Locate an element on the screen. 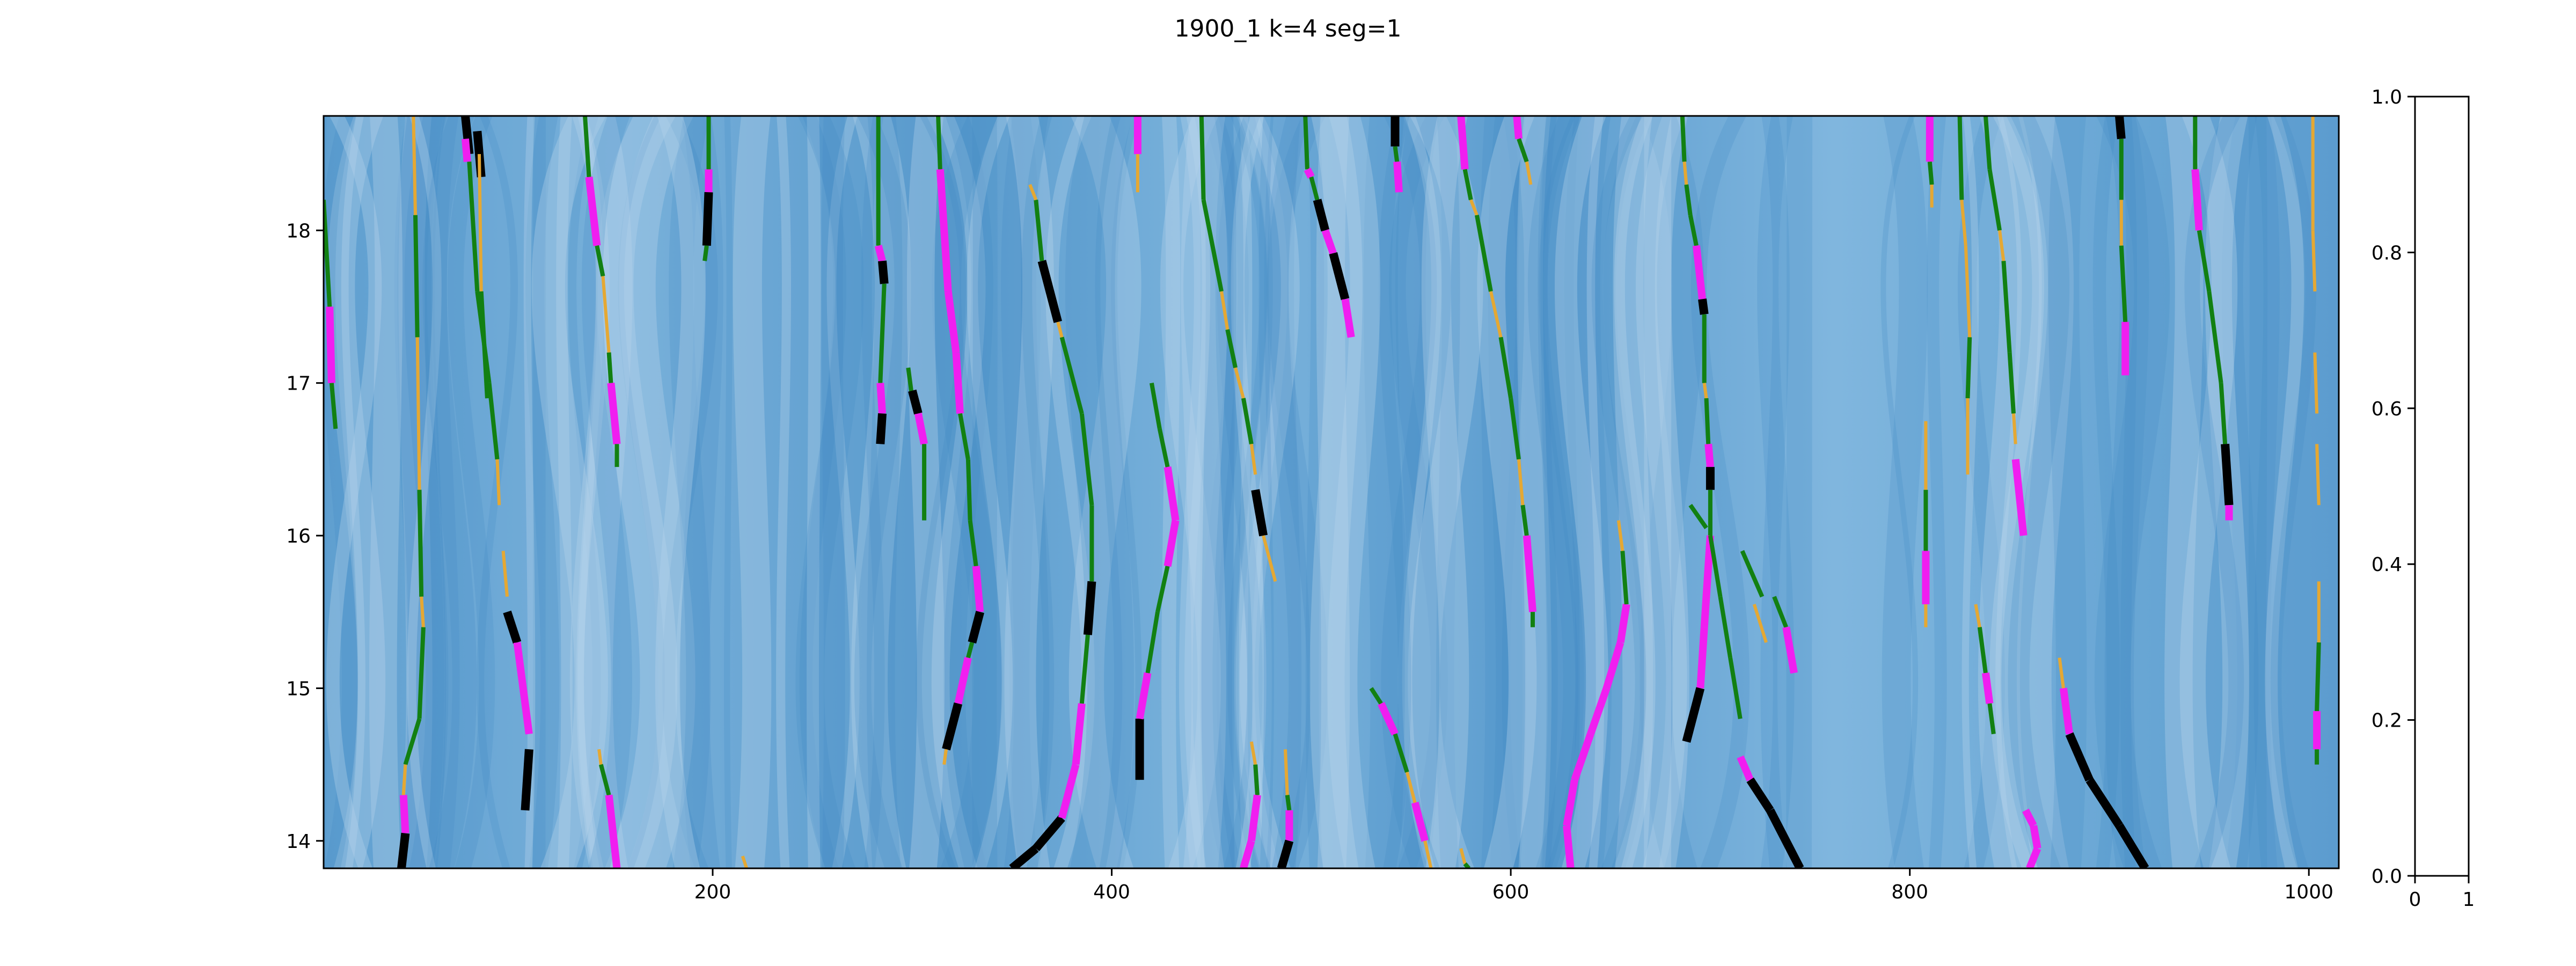 This screenshot has height=966, width=2576. colorbar-y-tick-label: 0.0 is located at coordinates (2387, 877).